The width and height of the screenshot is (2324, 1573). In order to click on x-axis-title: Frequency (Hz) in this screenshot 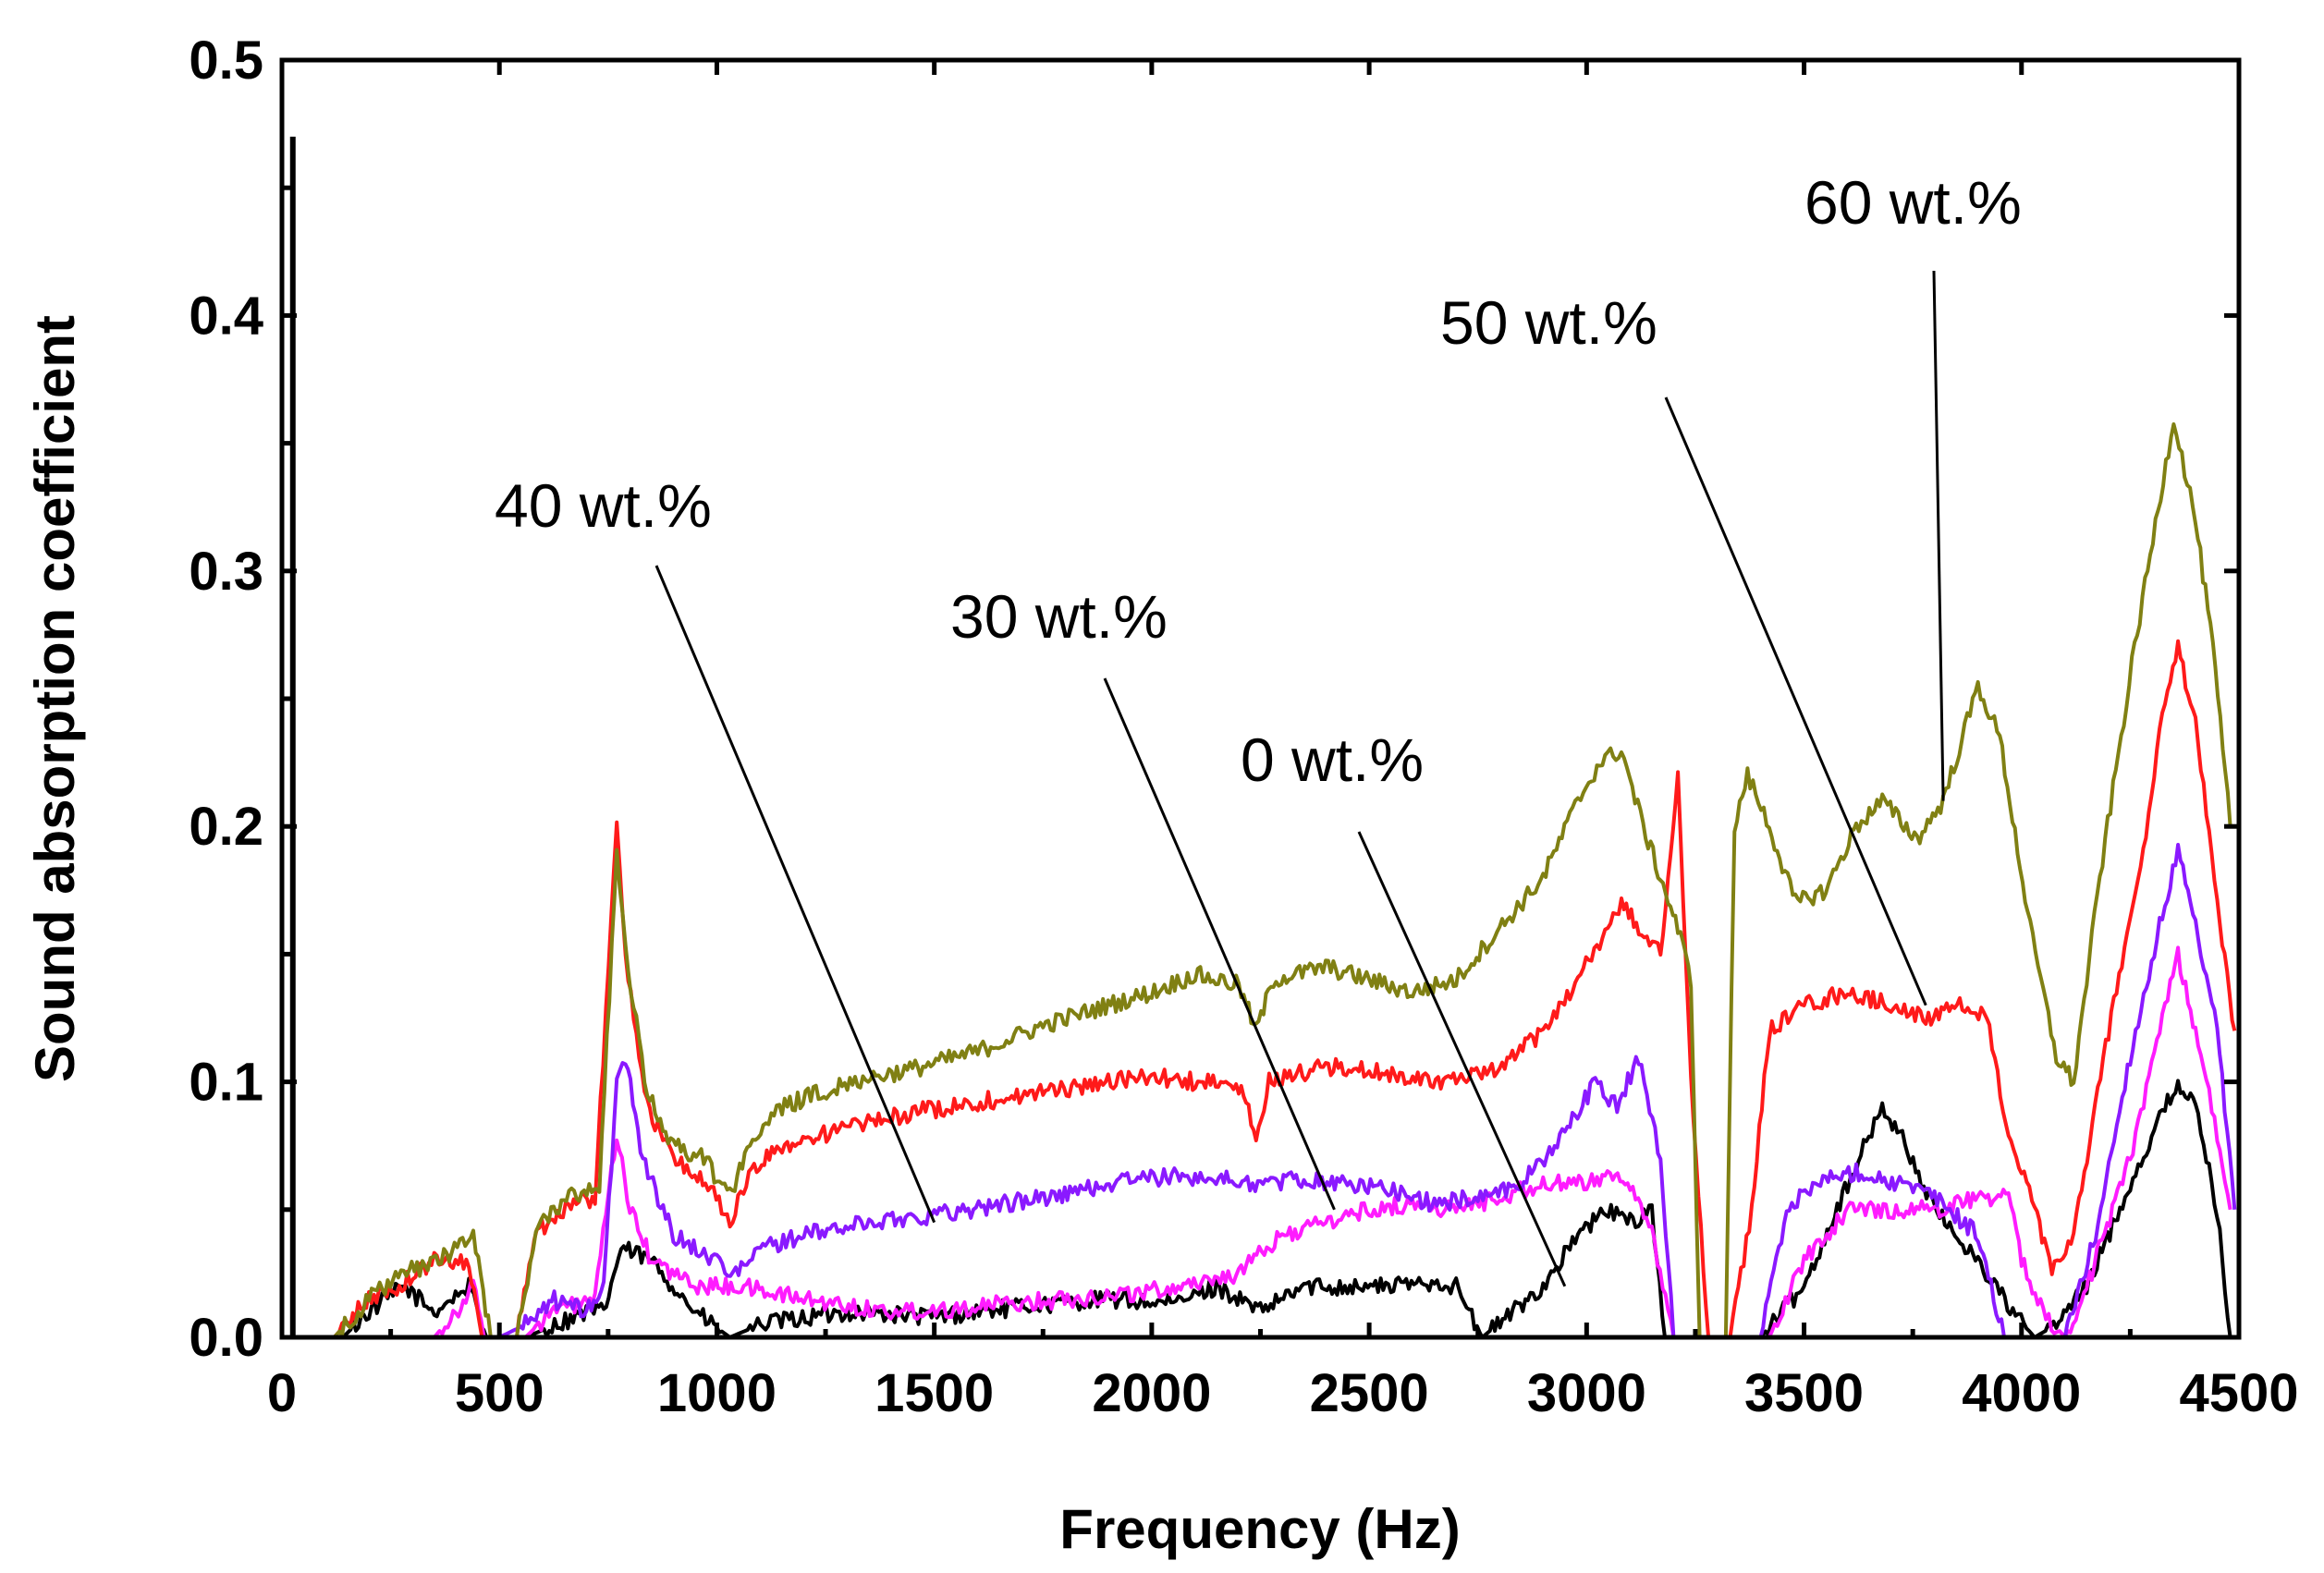, I will do `click(1259, 1529)`.